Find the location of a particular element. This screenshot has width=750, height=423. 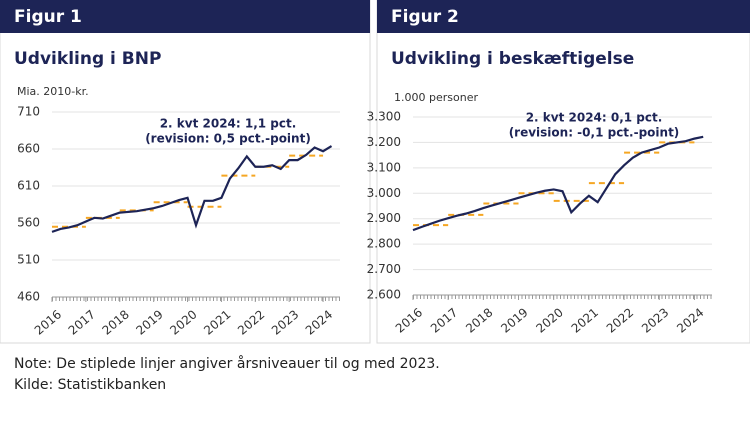

y-tick-label: 2.800 is located at coordinates (384, 244).